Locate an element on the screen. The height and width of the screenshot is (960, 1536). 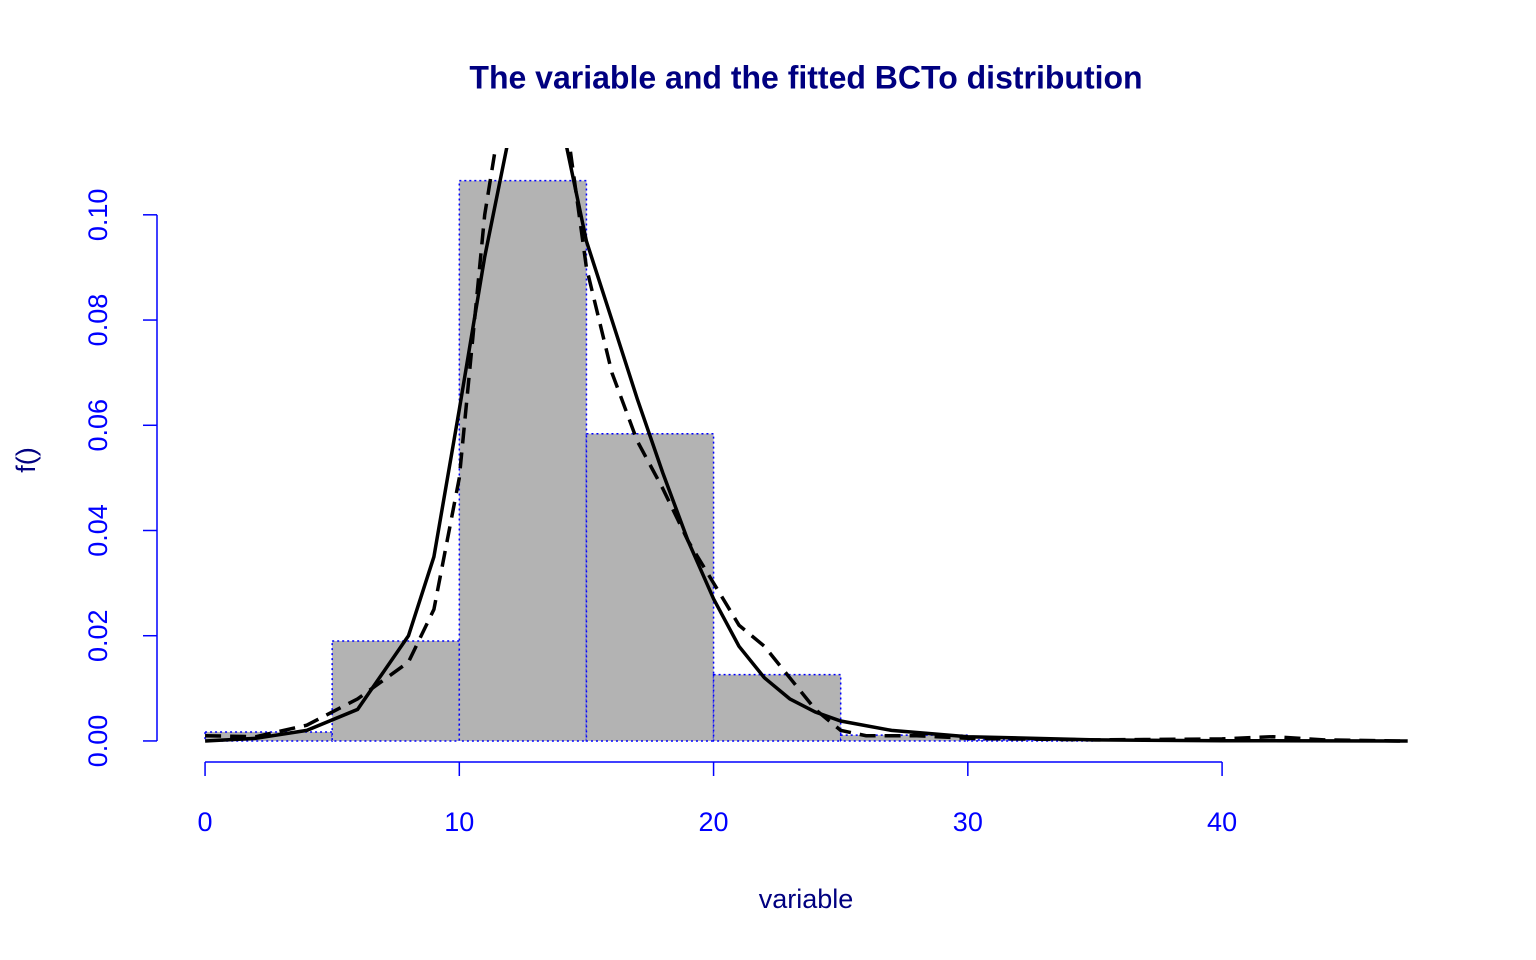
x-tick-label: 40 is located at coordinates (1222, 822).